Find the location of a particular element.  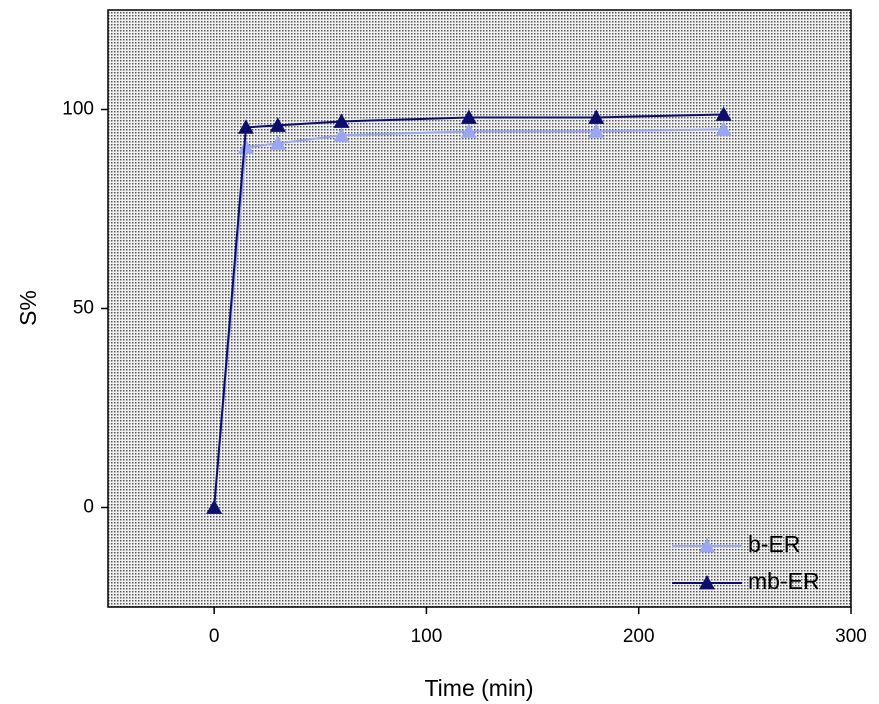

y-axis-title: S% is located at coordinates (28, 308).